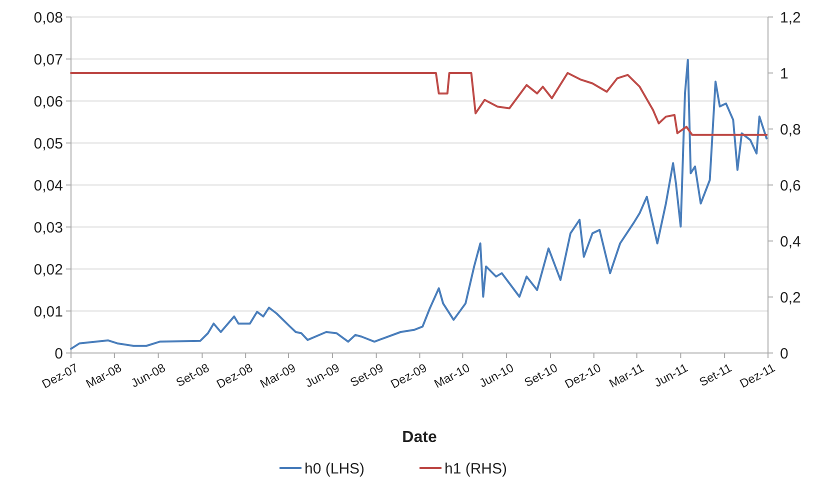 The height and width of the screenshot is (498, 827). Describe the element at coordinates (784, 353) in the screenshot. I see `y2-tick-label: 0` at that location.